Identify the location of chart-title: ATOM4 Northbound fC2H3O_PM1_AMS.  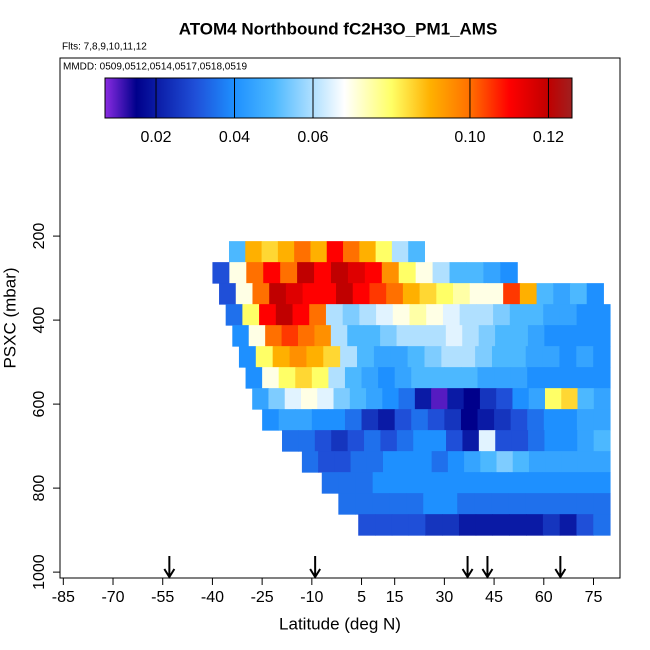
(338, 28).